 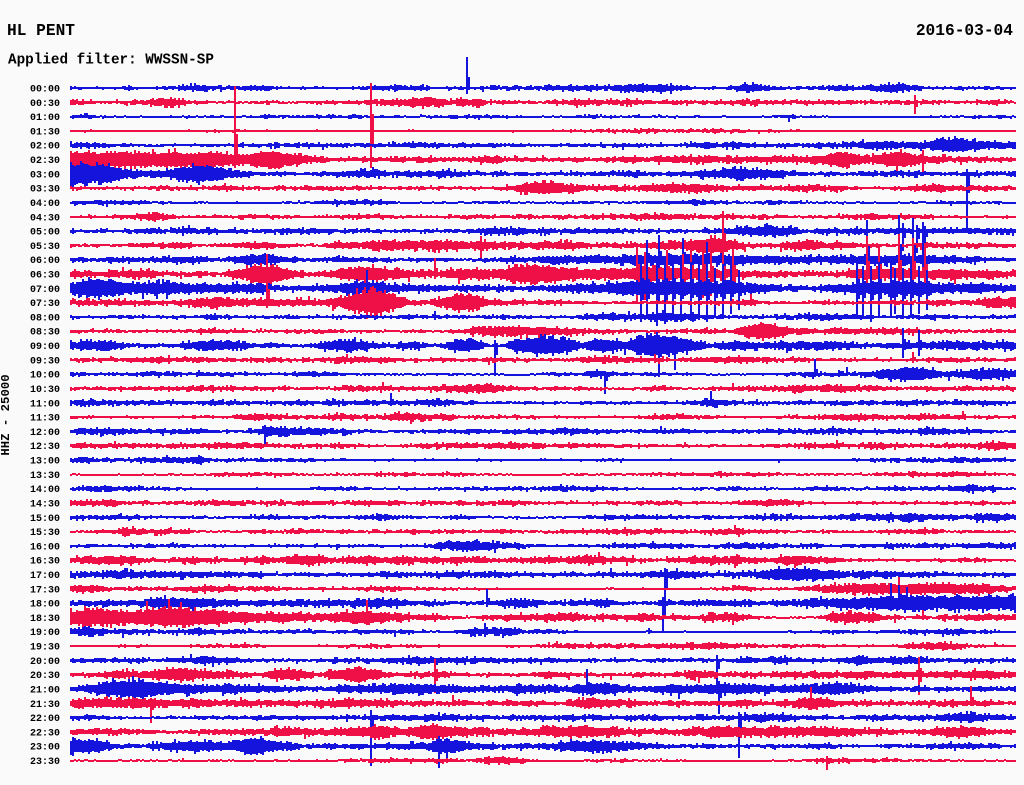 I want to click on svg-text: 11:00, so click(x=45, y=404).